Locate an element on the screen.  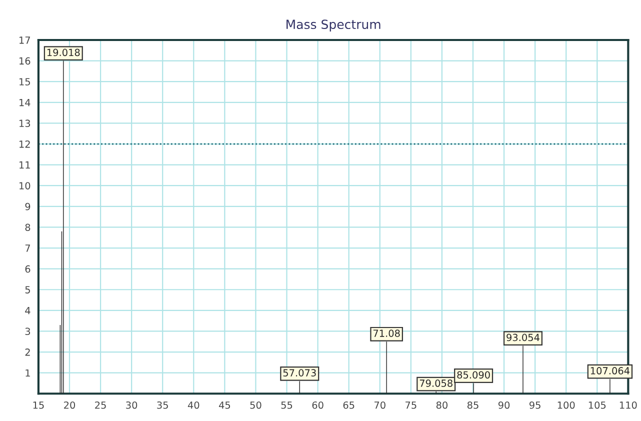
x-tick-label: 15 is located at coordinates (38, 405).